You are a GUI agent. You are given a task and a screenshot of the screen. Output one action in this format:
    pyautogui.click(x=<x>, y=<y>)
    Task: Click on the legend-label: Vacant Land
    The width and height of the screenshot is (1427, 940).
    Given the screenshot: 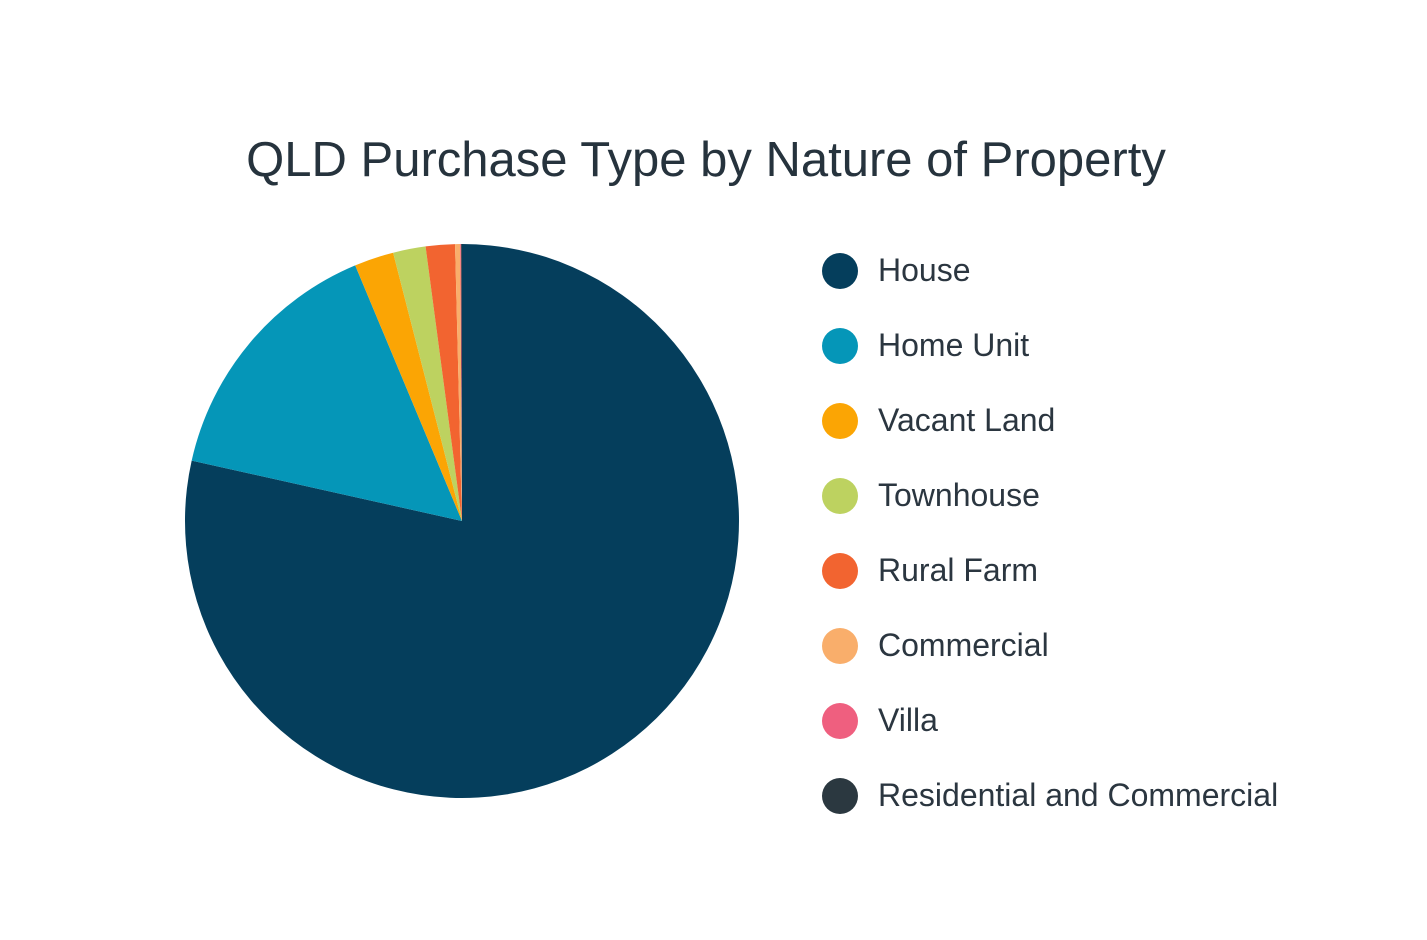 What is the action you would take?
    pyautogui.click(x=967, y=420)
    